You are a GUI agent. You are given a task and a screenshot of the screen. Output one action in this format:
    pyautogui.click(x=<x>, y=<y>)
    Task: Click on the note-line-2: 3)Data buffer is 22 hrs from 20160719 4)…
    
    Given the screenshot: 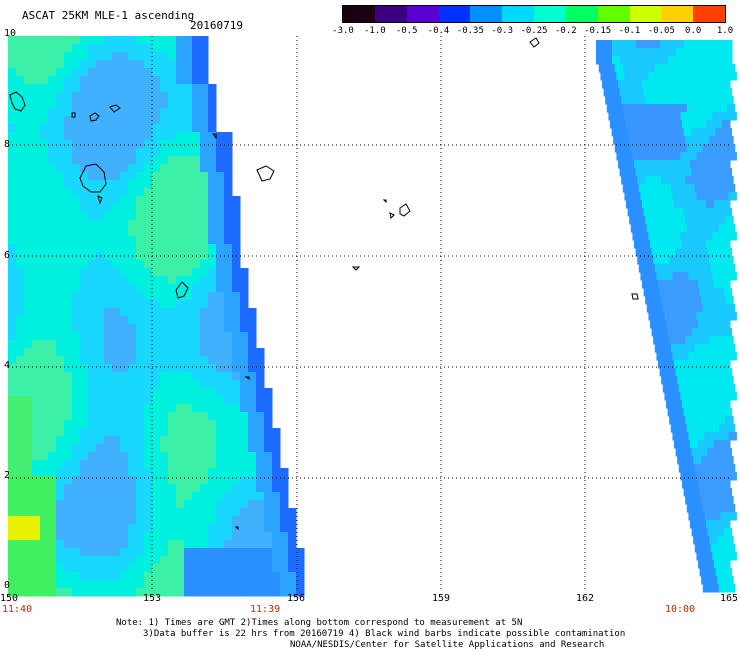 What is the action you would take?
    pyautogui.click(x=384, y=634)
    